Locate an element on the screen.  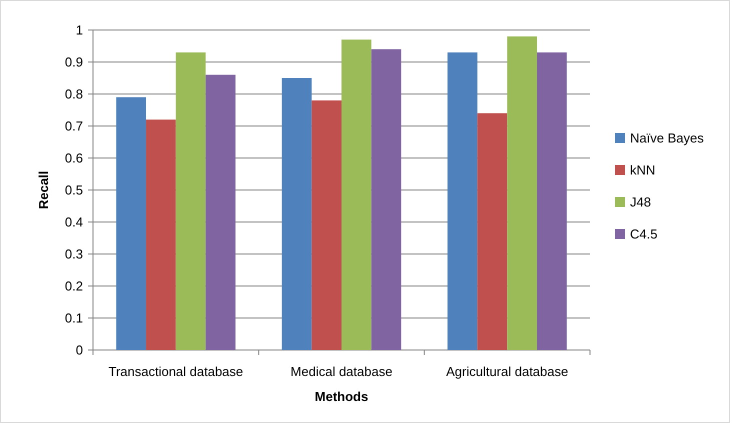
y-tick-label: 0.5 is located at coordinates (73, 190).